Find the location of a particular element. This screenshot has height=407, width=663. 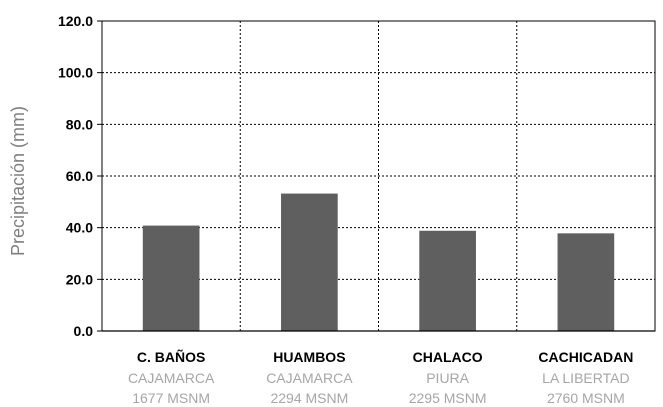

y-tick-label: 20.0 is located at coordinates (79, 279).